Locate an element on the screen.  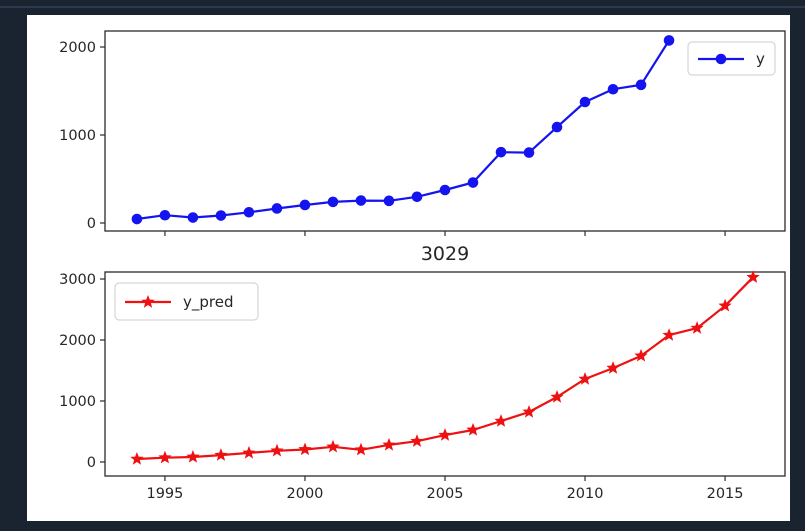
x-tick-label: 1995 is located at coordinates (164, 494).